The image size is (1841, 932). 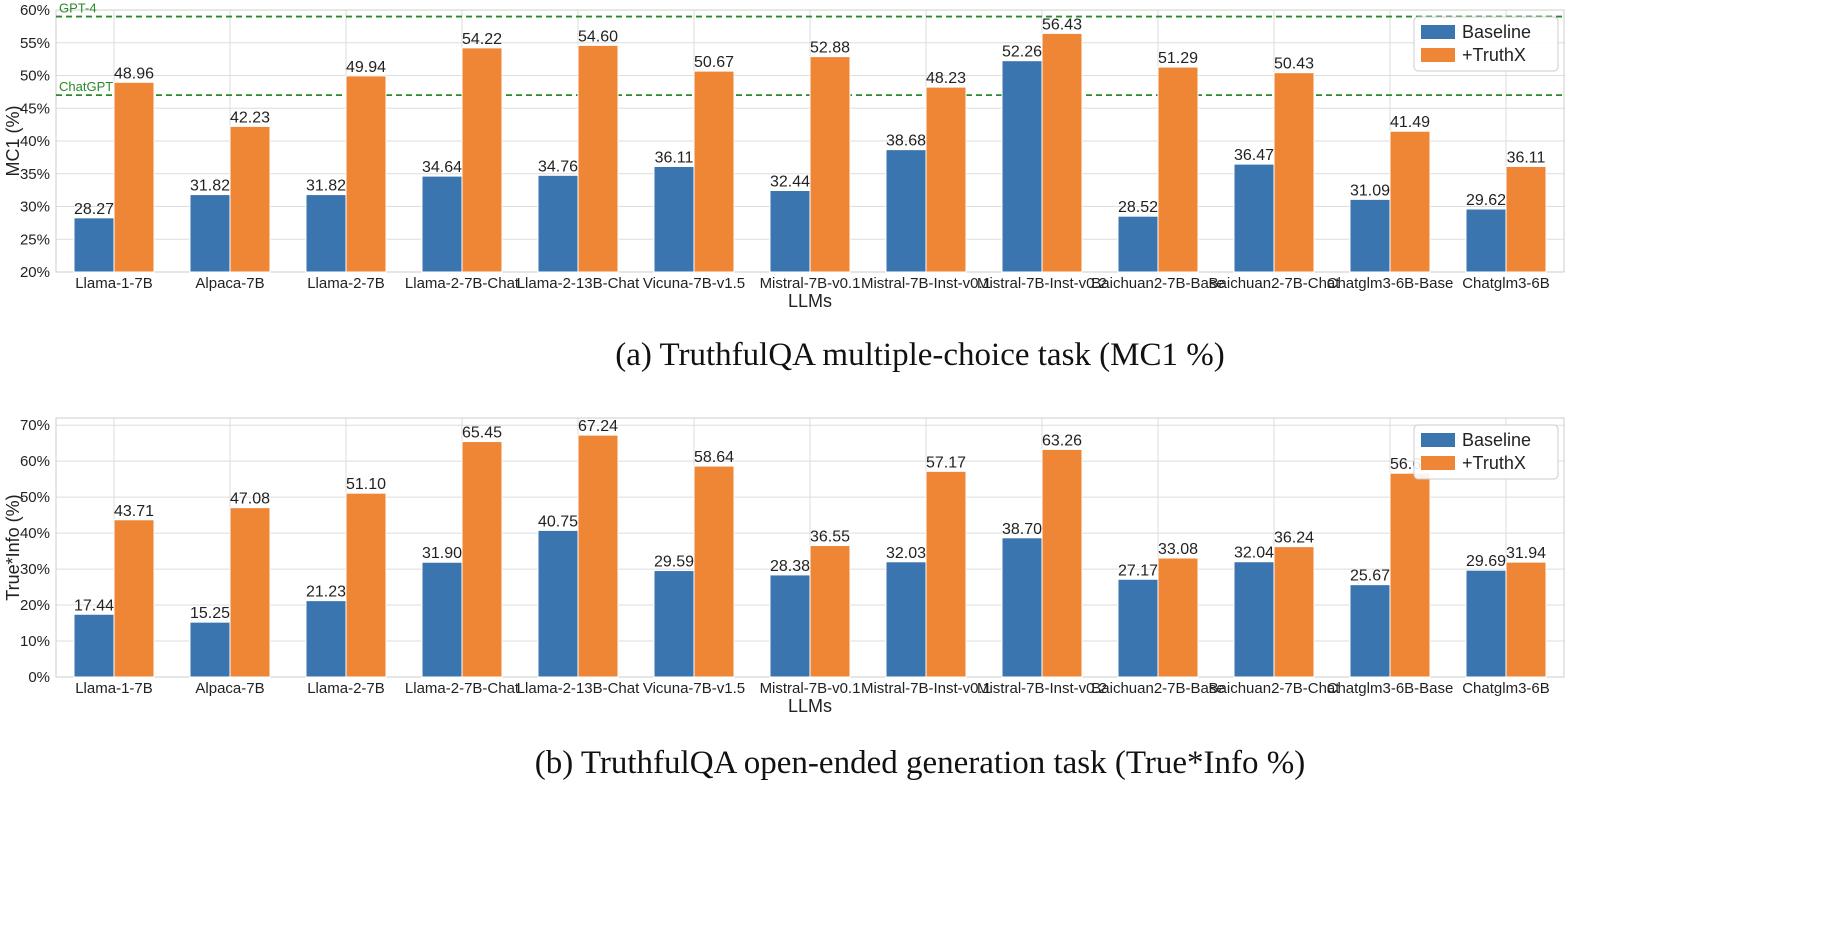 What do you see at coordinates (1138, 570) in the screenshot?
I see `bar-value-label: 27.17` at bounding box center [1138, 570].